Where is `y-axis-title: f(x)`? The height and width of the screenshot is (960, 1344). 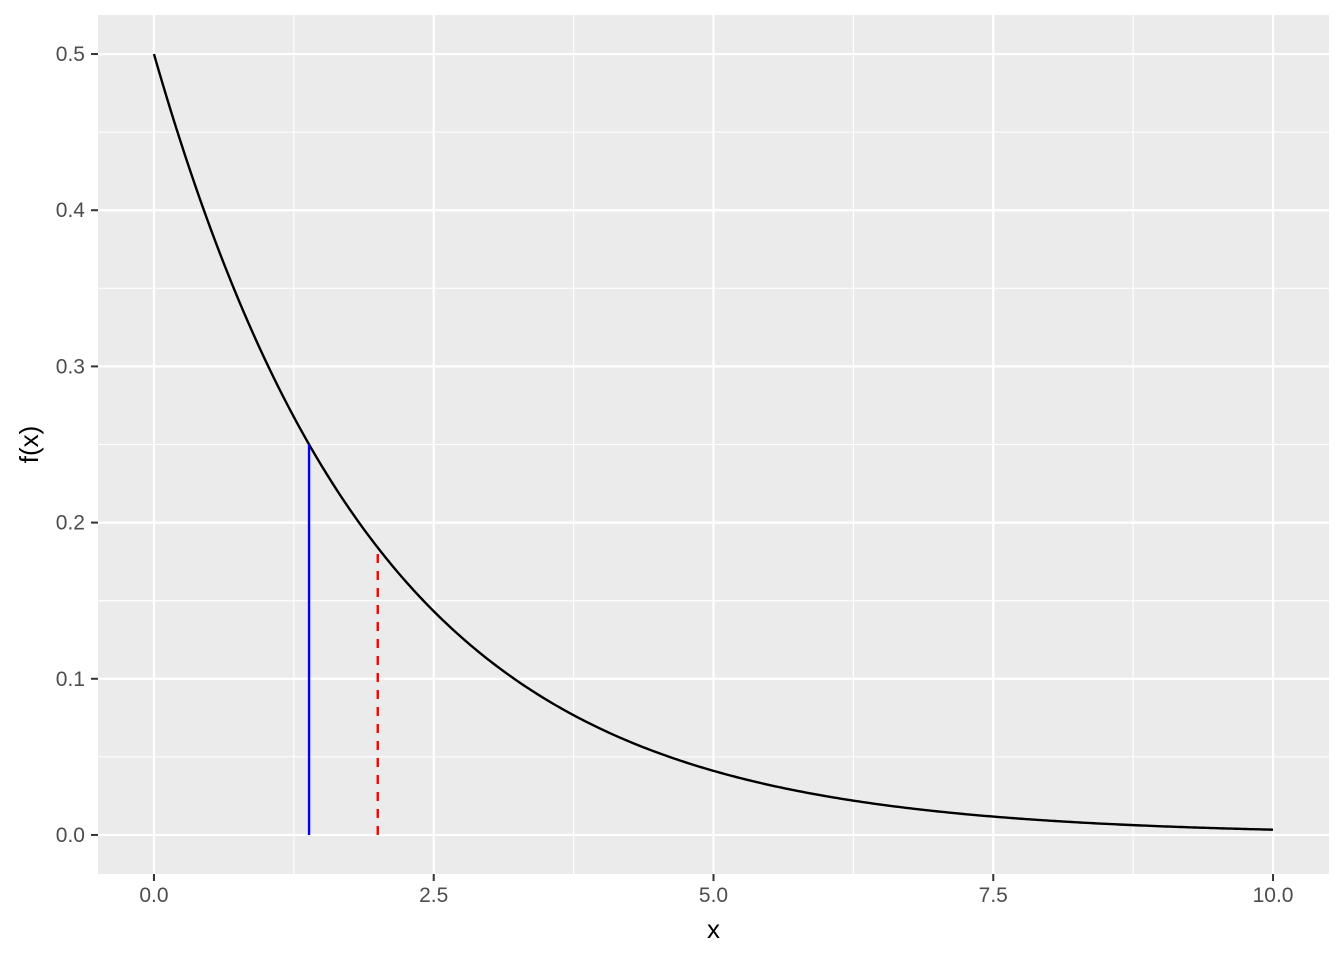
y-axis-title: f(x) is located at coordinates (29, 445).